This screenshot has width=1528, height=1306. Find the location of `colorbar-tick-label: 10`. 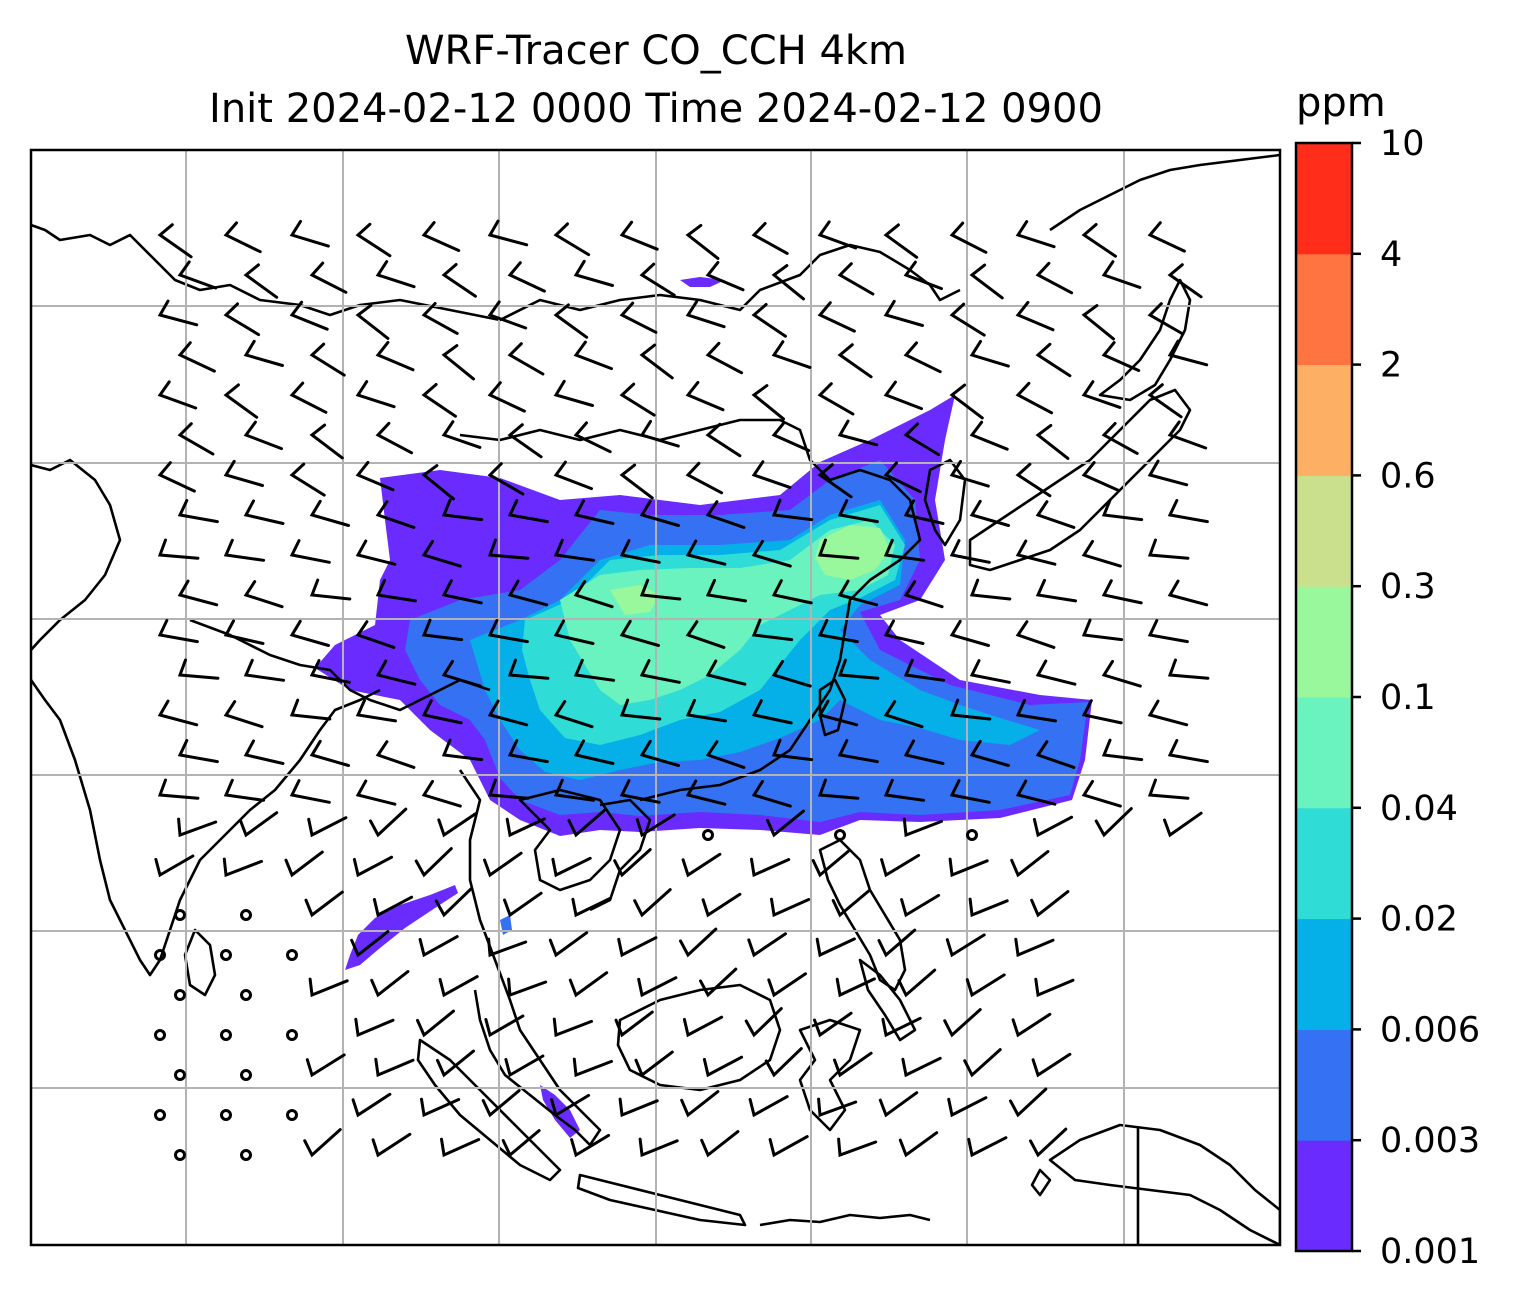

colorbar-tick-label: 10 is located at coordinates (1402, 144).